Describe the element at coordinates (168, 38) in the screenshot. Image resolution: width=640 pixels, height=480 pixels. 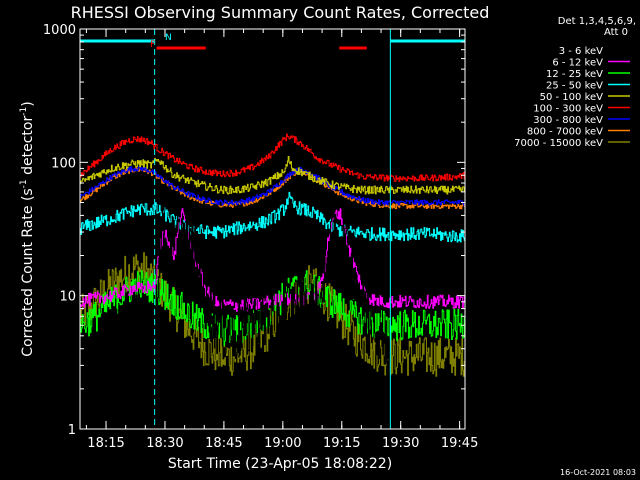
I see `flag-label-N: N` at that location.